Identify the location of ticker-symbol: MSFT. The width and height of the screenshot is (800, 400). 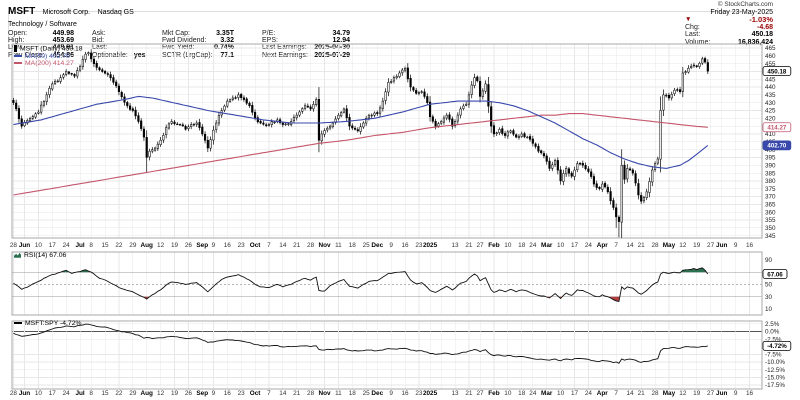
(22, 11).